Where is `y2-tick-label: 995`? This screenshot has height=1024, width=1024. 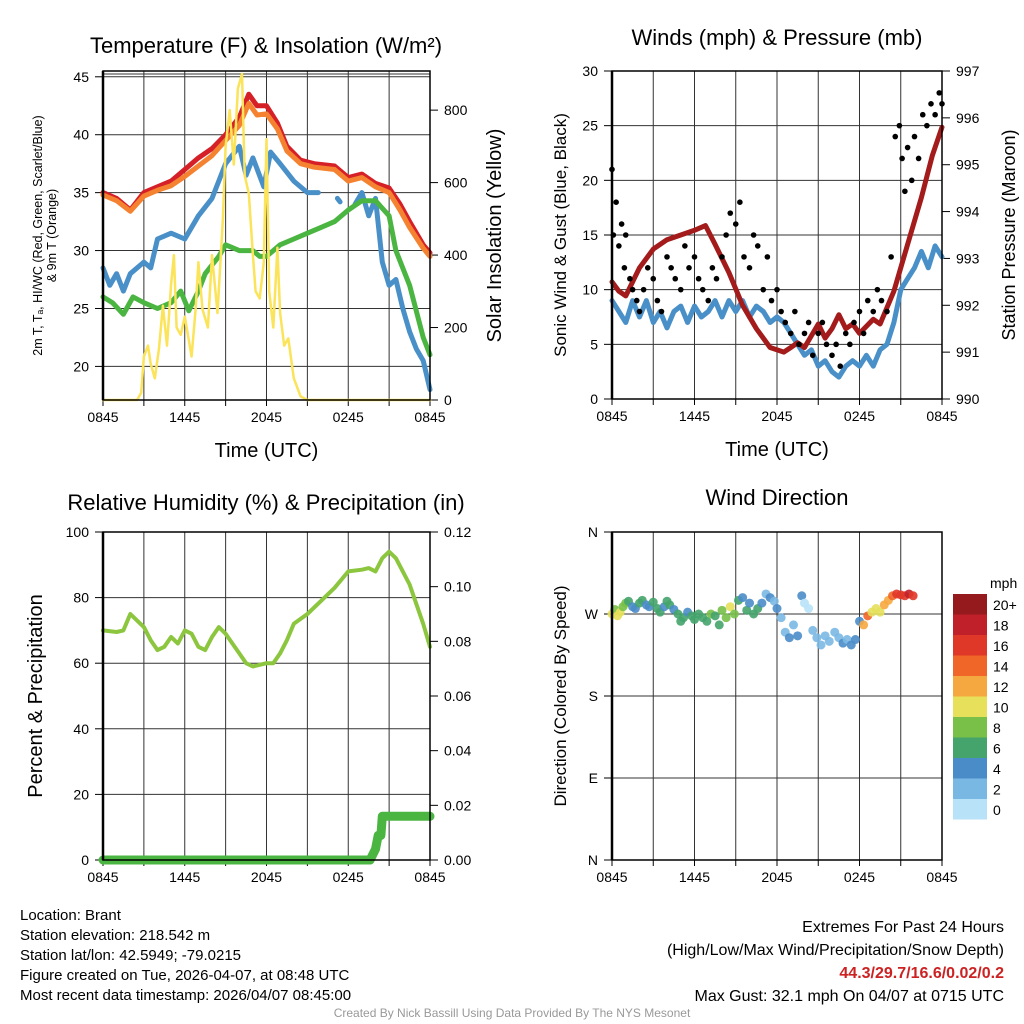
y2-tick-label: 995 is located at coordinates (968, 165).